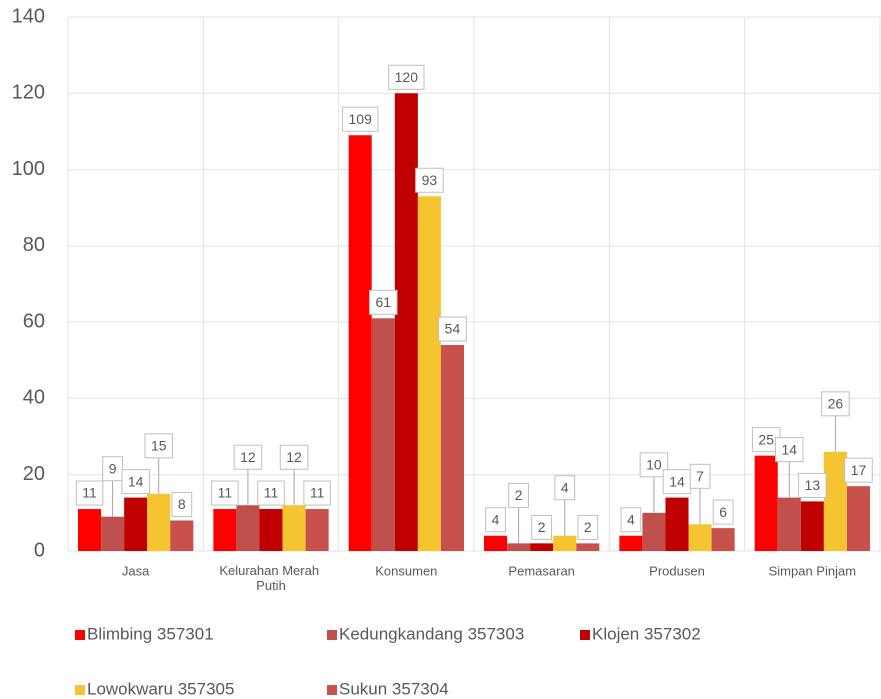  I want to click on data-label: 4, so click(631, 520).